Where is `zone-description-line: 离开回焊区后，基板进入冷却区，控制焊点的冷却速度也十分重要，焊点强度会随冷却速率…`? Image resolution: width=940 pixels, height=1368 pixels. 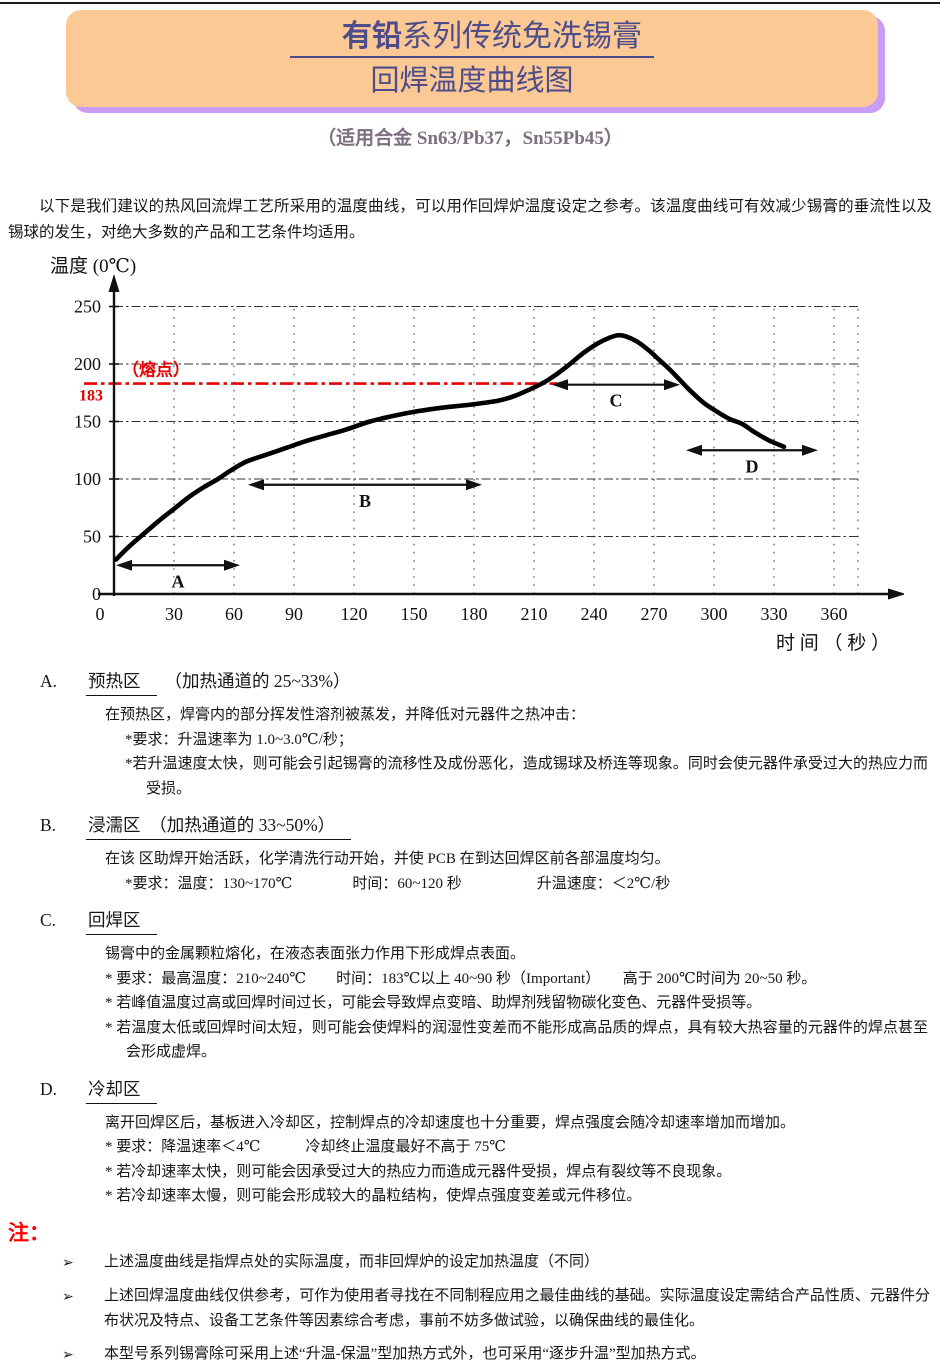 zone-description-line: 离开回焊区后，基板进入冷却区，控制焊点的冷却速度也十分重要，焊点强度会随冷却速率… is located at coordinates (450, 1122).